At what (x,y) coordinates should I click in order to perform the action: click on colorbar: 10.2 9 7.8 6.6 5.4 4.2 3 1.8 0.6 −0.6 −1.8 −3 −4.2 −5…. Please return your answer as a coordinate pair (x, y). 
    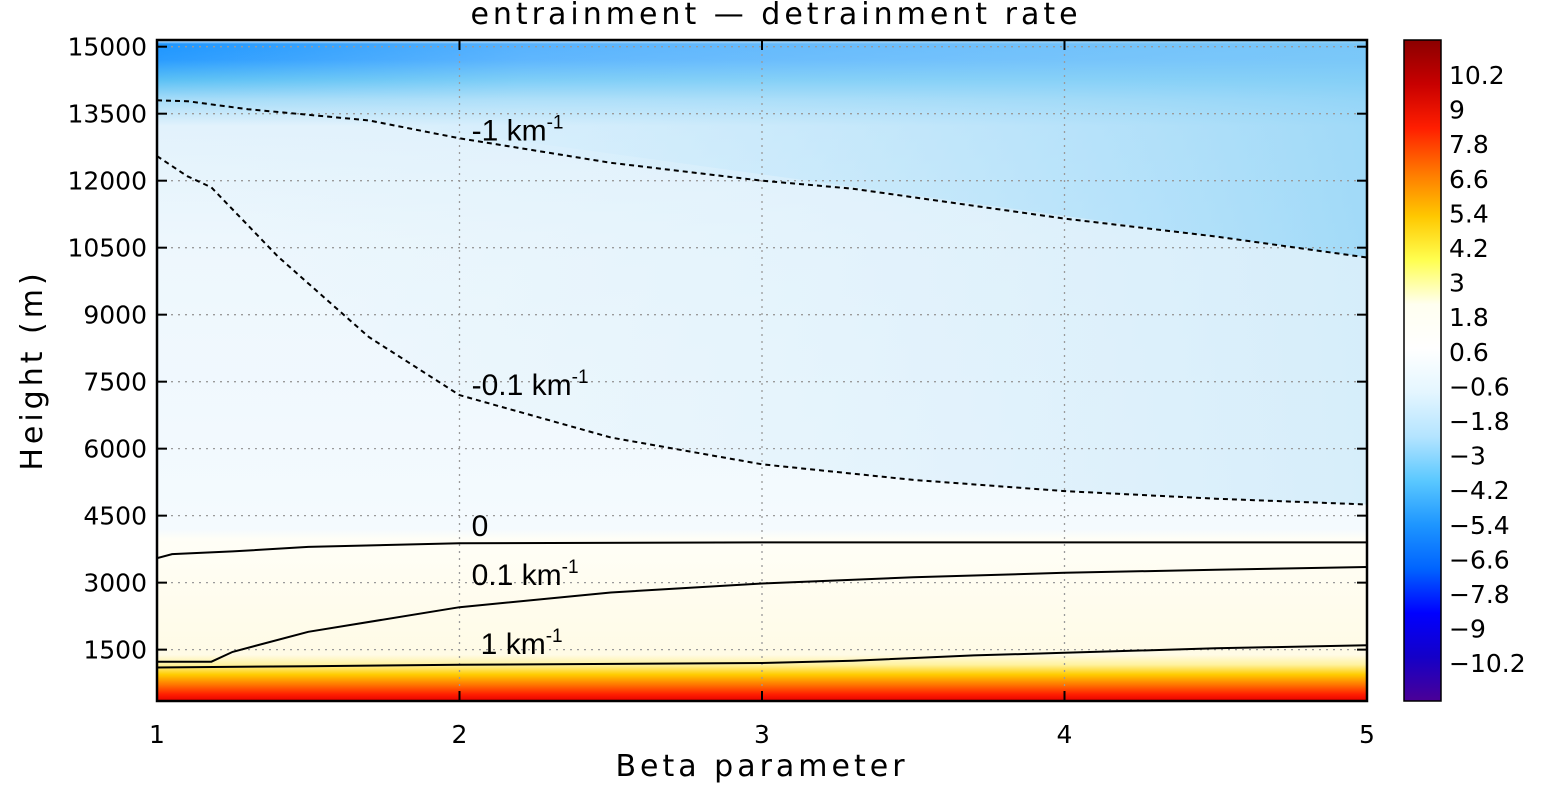
    Looking at the image, I should click on (1464, 370).